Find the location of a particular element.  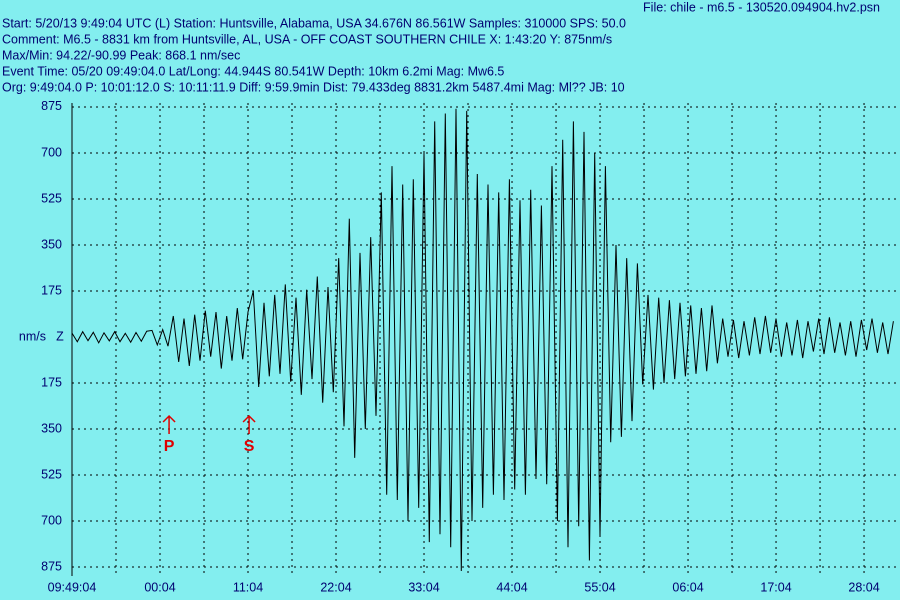

y-axis-label: nm/s is located at coordinates (32, 336).